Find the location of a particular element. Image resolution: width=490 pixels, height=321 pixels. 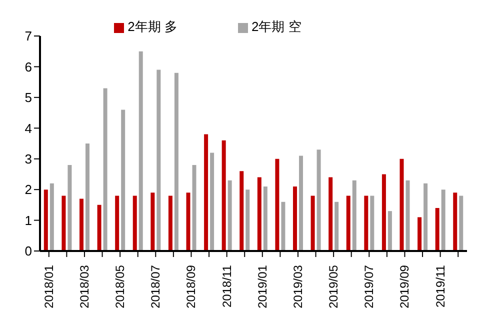

legend-label: 2年期 空 is located at coordinates (277, 26).